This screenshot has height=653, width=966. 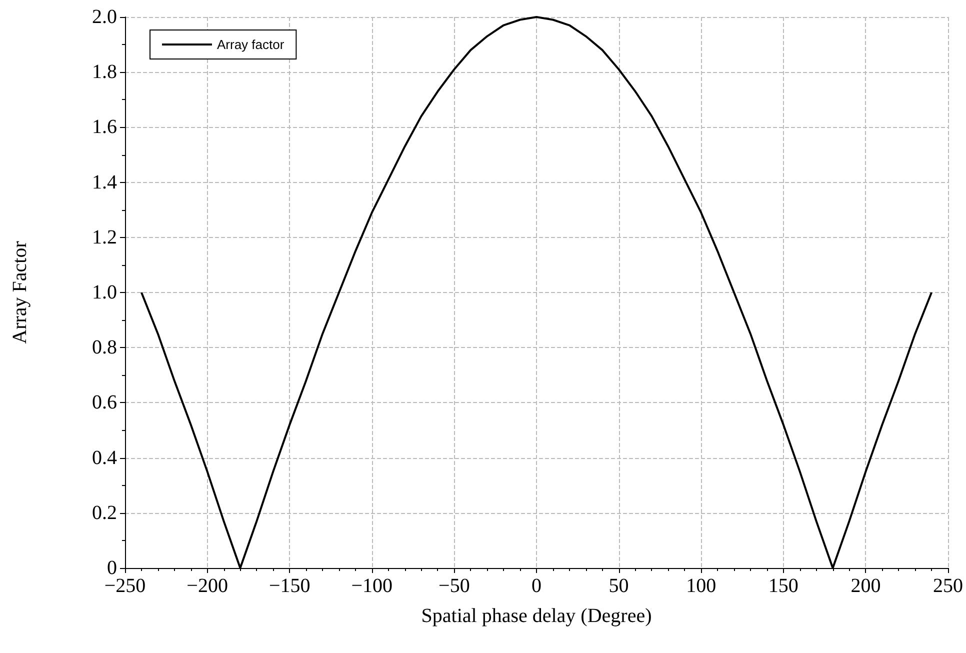 What do you see at coordinates (104, 513) in the screenshot?
I see `y-tick-label: 0.2` at bounding box center [104, 513].